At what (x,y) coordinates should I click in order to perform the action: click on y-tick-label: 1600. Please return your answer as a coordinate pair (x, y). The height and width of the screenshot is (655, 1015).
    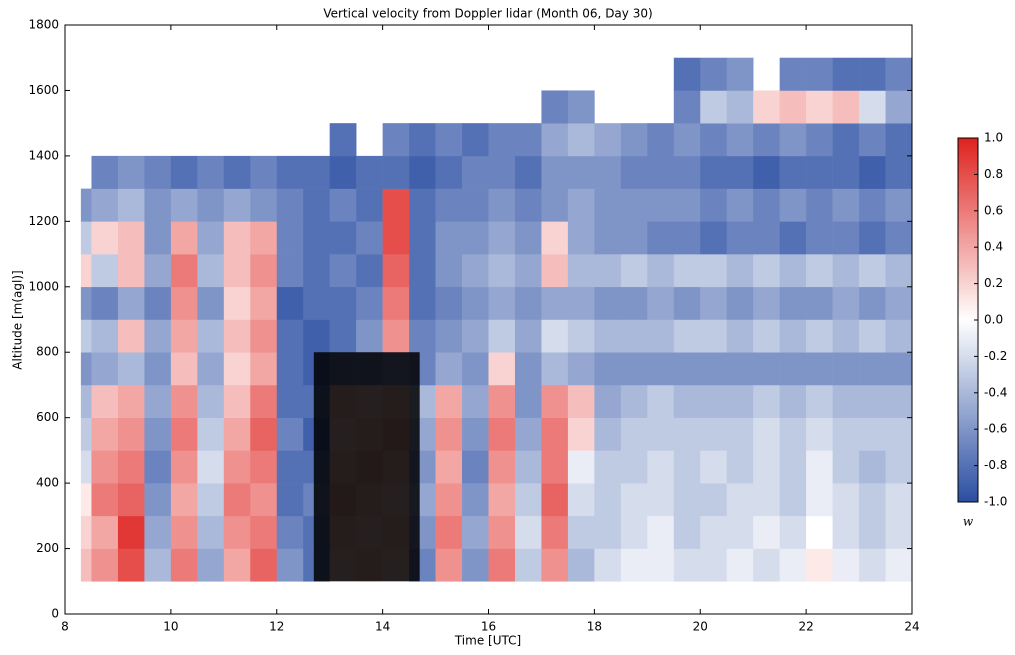
    Looking at the image, I should click on (43, 90).